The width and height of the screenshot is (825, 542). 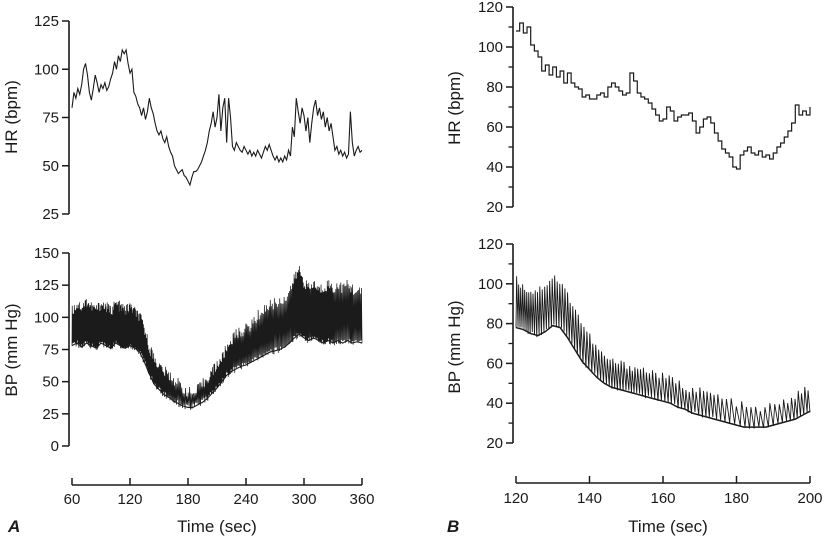 What do you see at coordinates (494, 403) in the screenshot?
I see `y-tick-label-panel-b-bp: 40` at bounding box center [494, 403].